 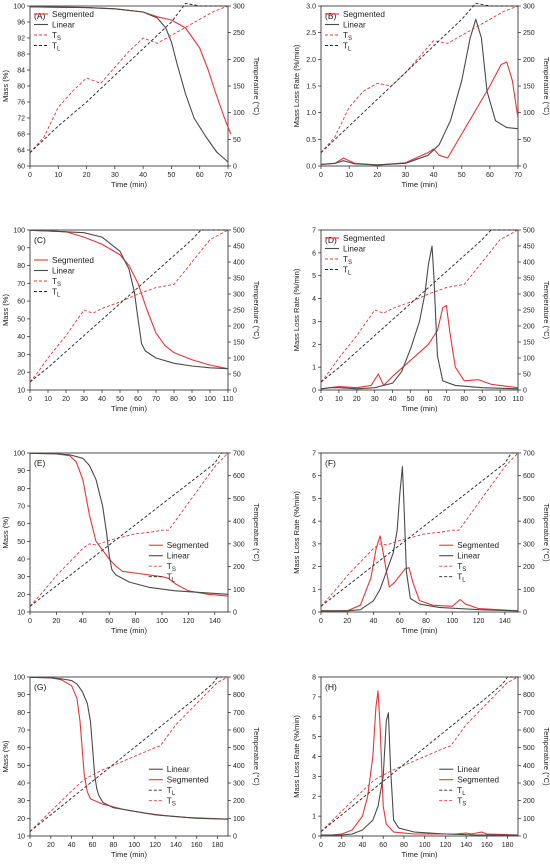 I want to click on y-tick-label: 20, so click(x=21, y=595).